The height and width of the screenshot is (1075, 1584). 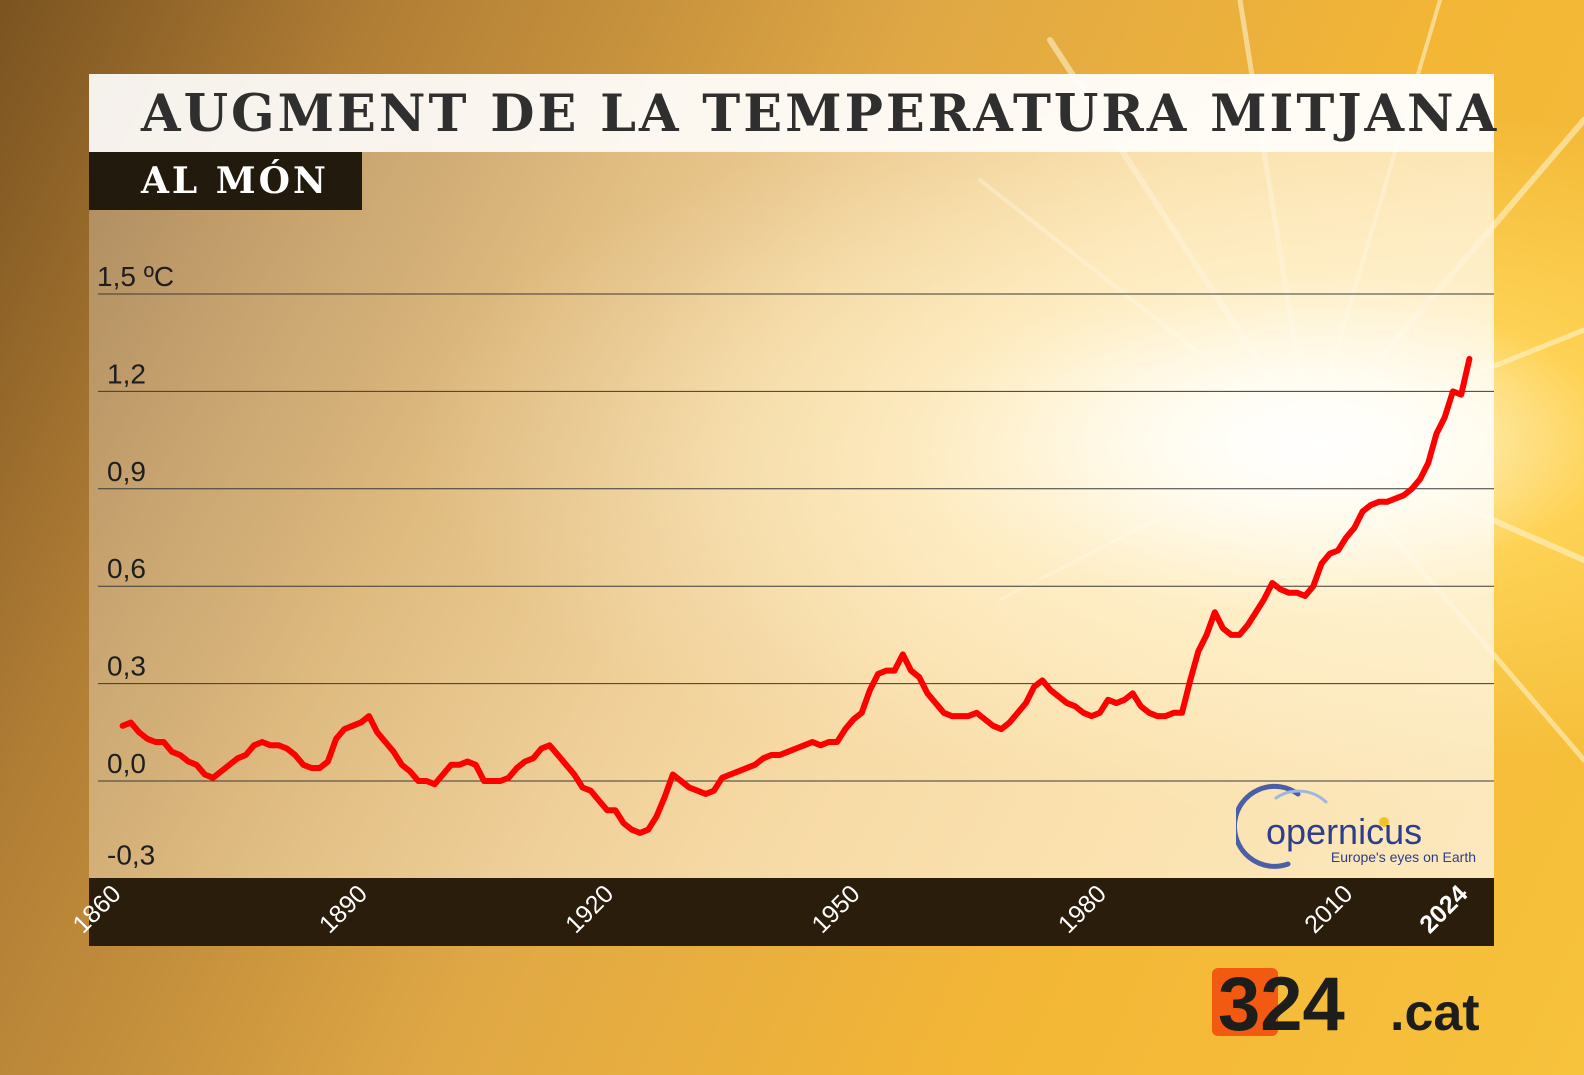 What do you see at coordinates (126, 471) in the screenshot?
I see `y-tick-label: 0,9` at bounding box center [126, 471].